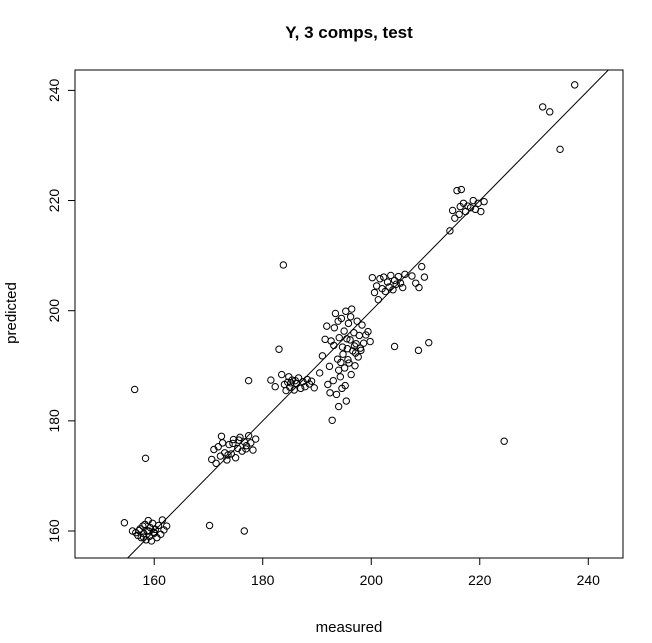  Describe the element at coordinates (349, 627) in the screenshot. I see `x-axis-label: measured` at that location.